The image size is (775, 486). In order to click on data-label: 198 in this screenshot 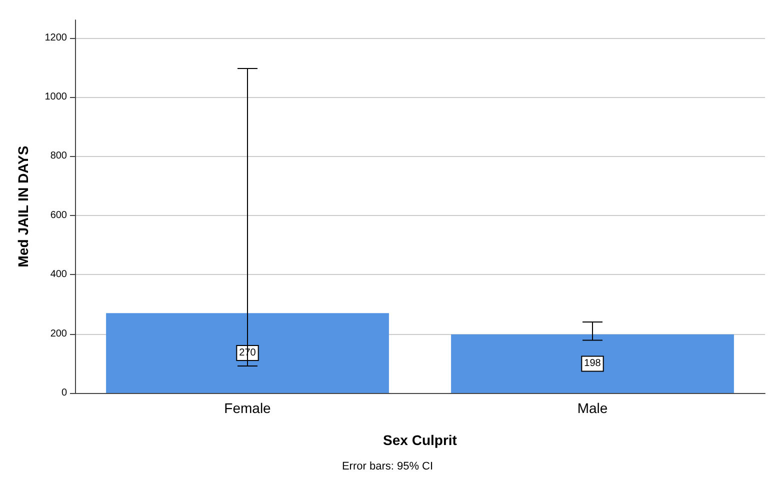, I will do `click(593, 364)`.